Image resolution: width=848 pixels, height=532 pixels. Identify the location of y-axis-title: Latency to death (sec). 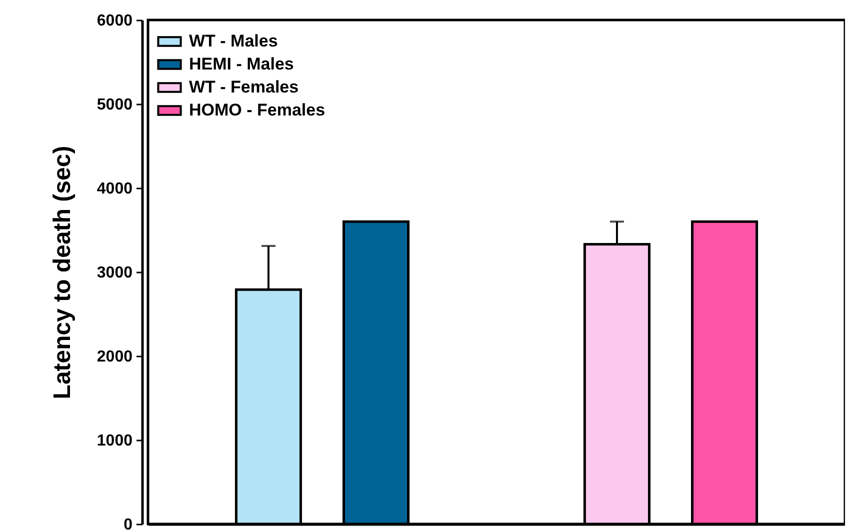
(62, 273).